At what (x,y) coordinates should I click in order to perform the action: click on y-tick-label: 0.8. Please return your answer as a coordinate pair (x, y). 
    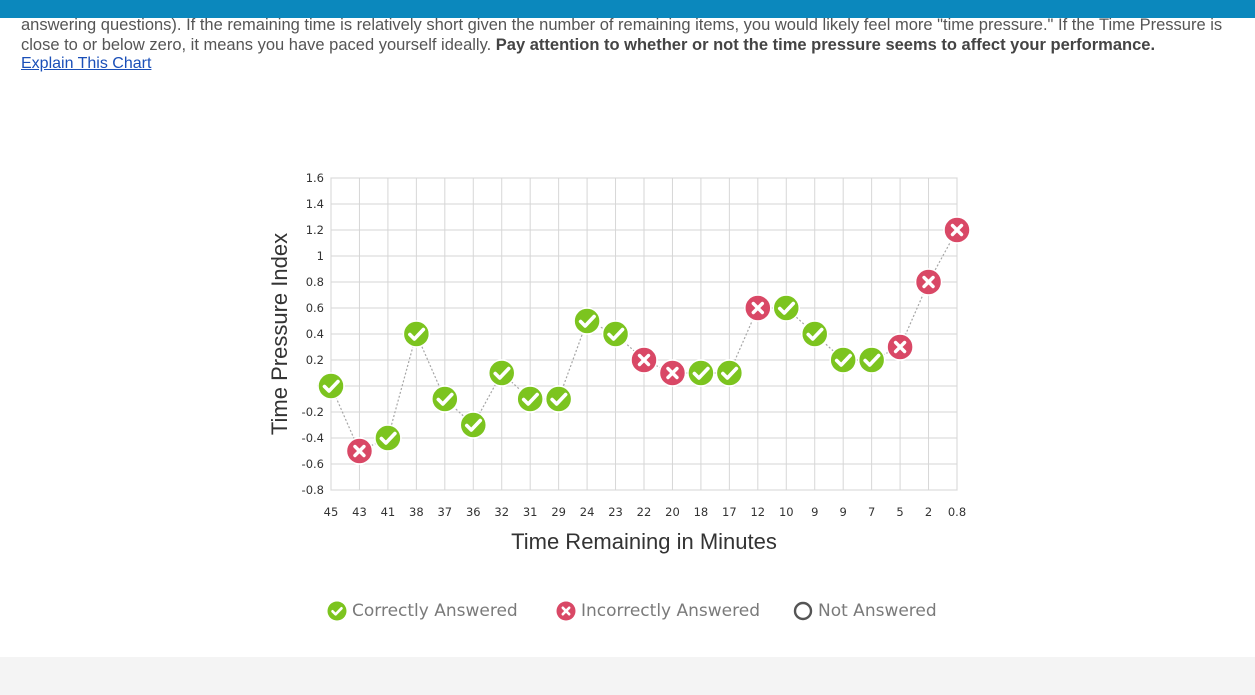
    Looking at the image, I should click on (315, 282).